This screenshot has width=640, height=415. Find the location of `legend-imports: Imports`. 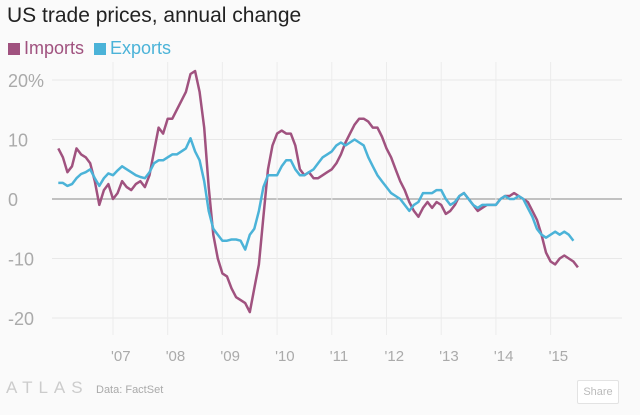

legend-imports: Imports is located at coordinates (46, 48).